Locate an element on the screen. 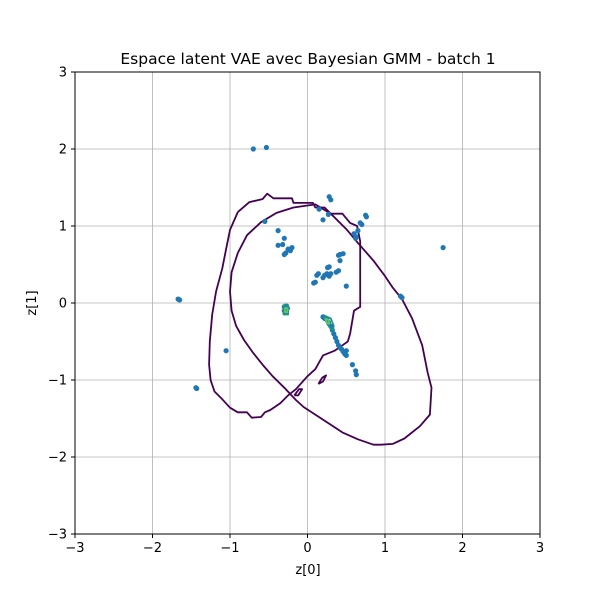 The height and width of the screenshot is (600, 600). y-tick-label: −3 is located at coordinates (57, 535).